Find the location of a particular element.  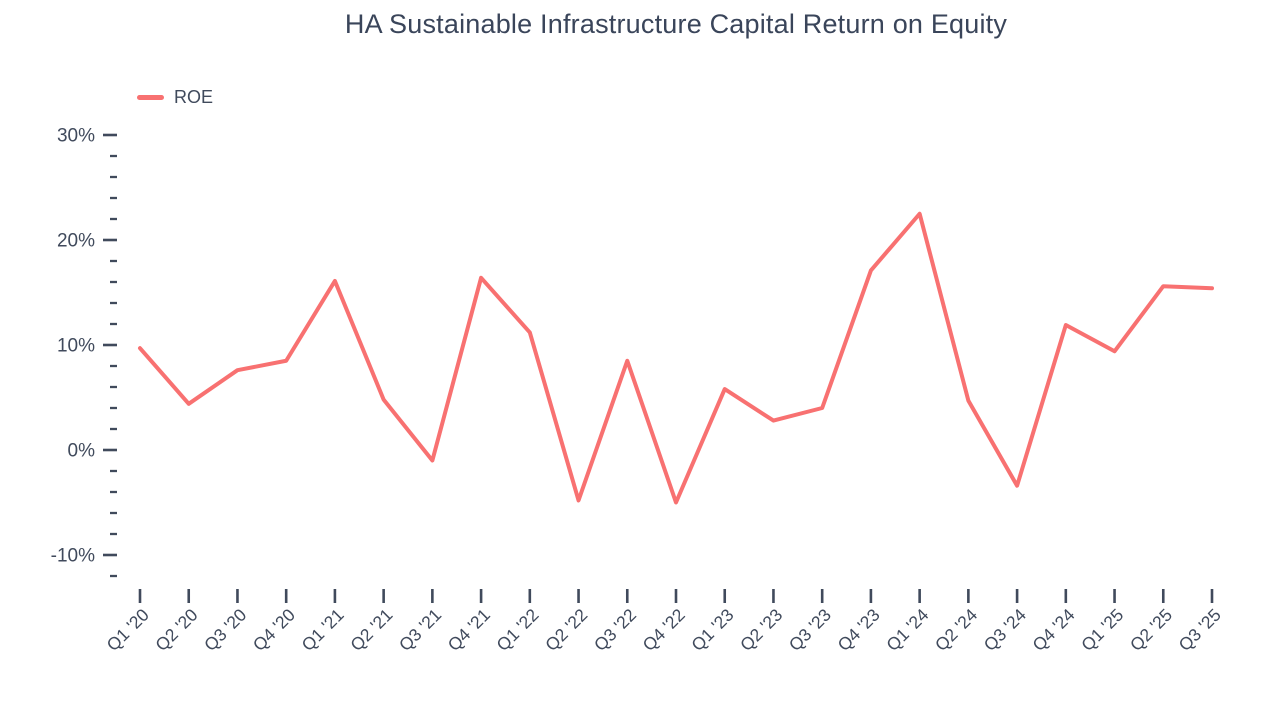

y-tick-label: 10% is located at coordinates (76, 346).